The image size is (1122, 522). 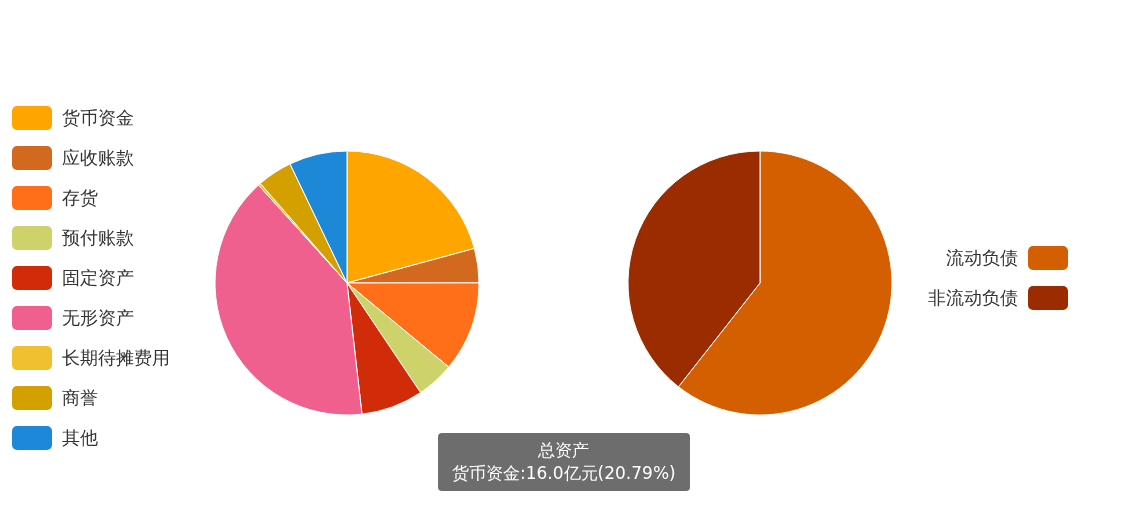 What do you see at coordinates (98, 238) in the screenshot?
I see `legend-label: 预付账款` at bounding box center [98, 238].